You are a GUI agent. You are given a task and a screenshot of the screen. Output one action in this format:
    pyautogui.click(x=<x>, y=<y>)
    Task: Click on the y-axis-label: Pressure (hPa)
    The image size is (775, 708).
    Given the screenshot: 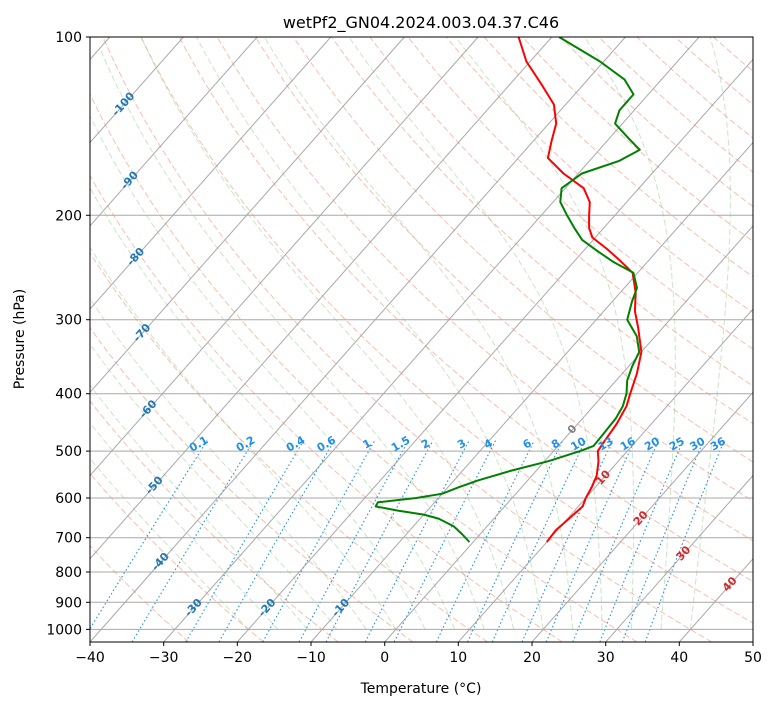 What is the action you would take?
    pyautogui.click(x=20, y=339)
    